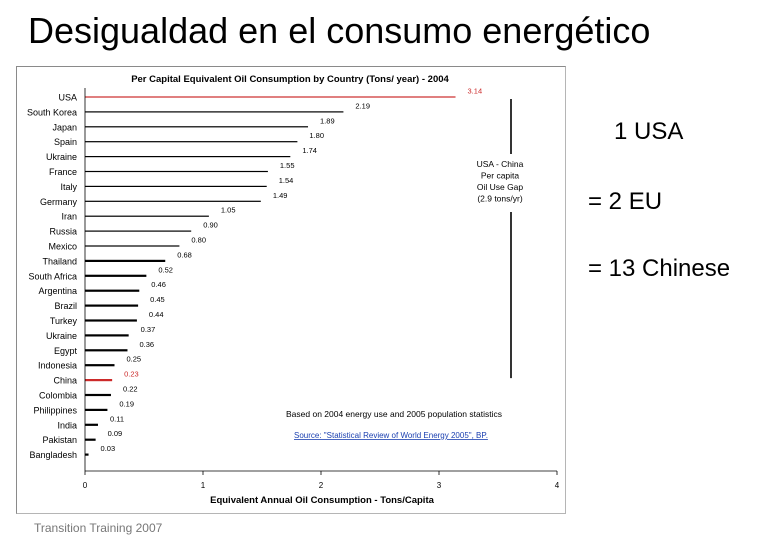  Describe the element at coordinates (59, 261) in the screenshot. I see `category-label-thailand-11: Thailand` at that location.